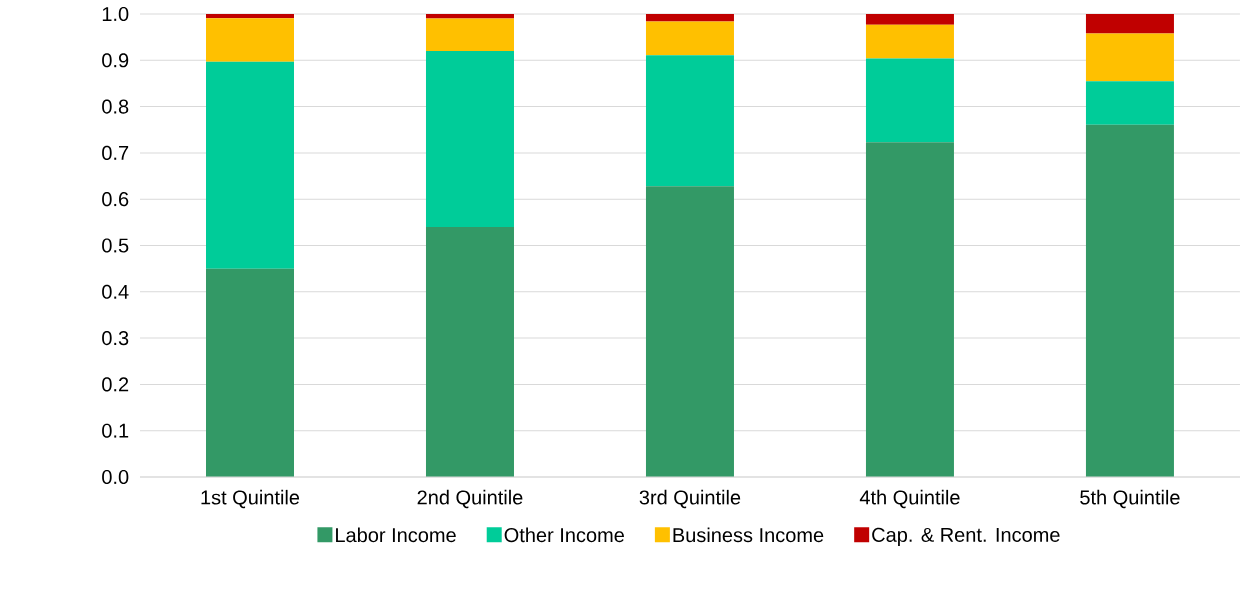 This screenshot has height=589, width=1257. I want to click on legend-label: Labor Income, so click(396, 535).